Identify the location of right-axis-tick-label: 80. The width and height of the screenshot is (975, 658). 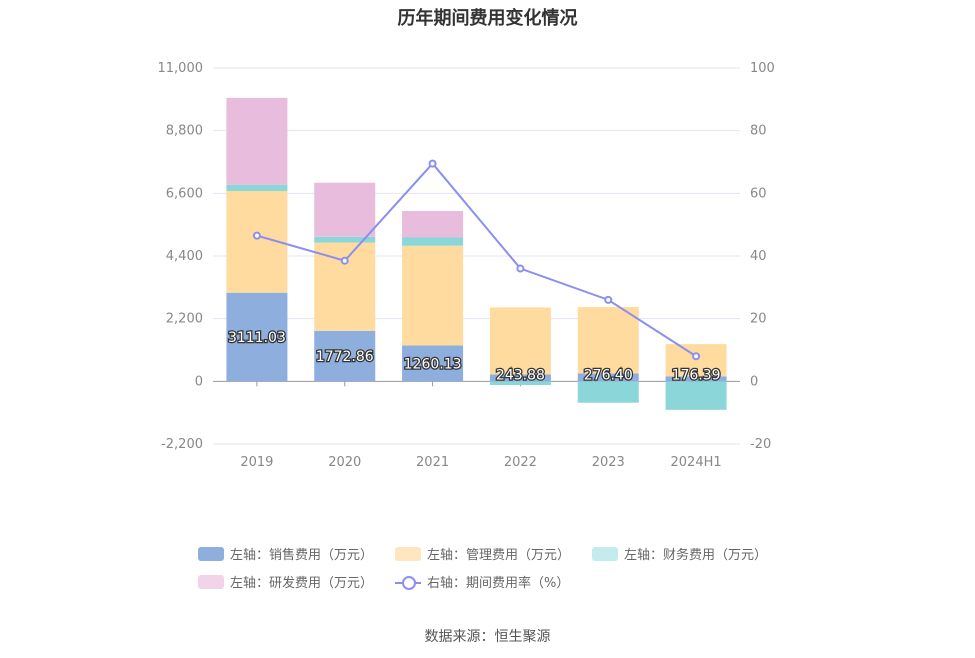
(758, 131).